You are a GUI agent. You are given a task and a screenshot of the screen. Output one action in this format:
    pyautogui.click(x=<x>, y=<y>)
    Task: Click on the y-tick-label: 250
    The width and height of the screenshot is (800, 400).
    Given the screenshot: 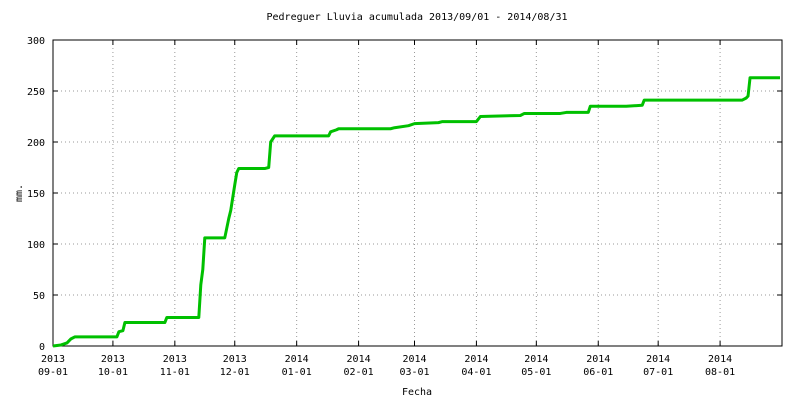 What is the action you would take?
    pyautogui.click(x=36, y=92)
    